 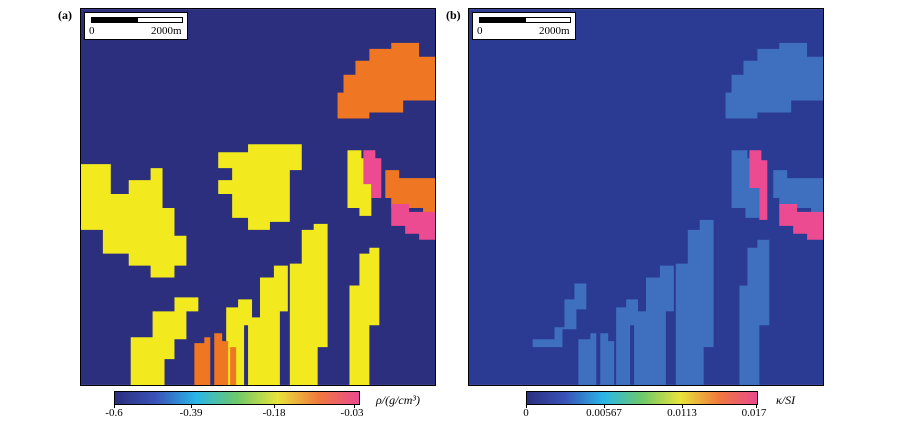 I want to click on yellow-body-center, so click(x=260, y=187).